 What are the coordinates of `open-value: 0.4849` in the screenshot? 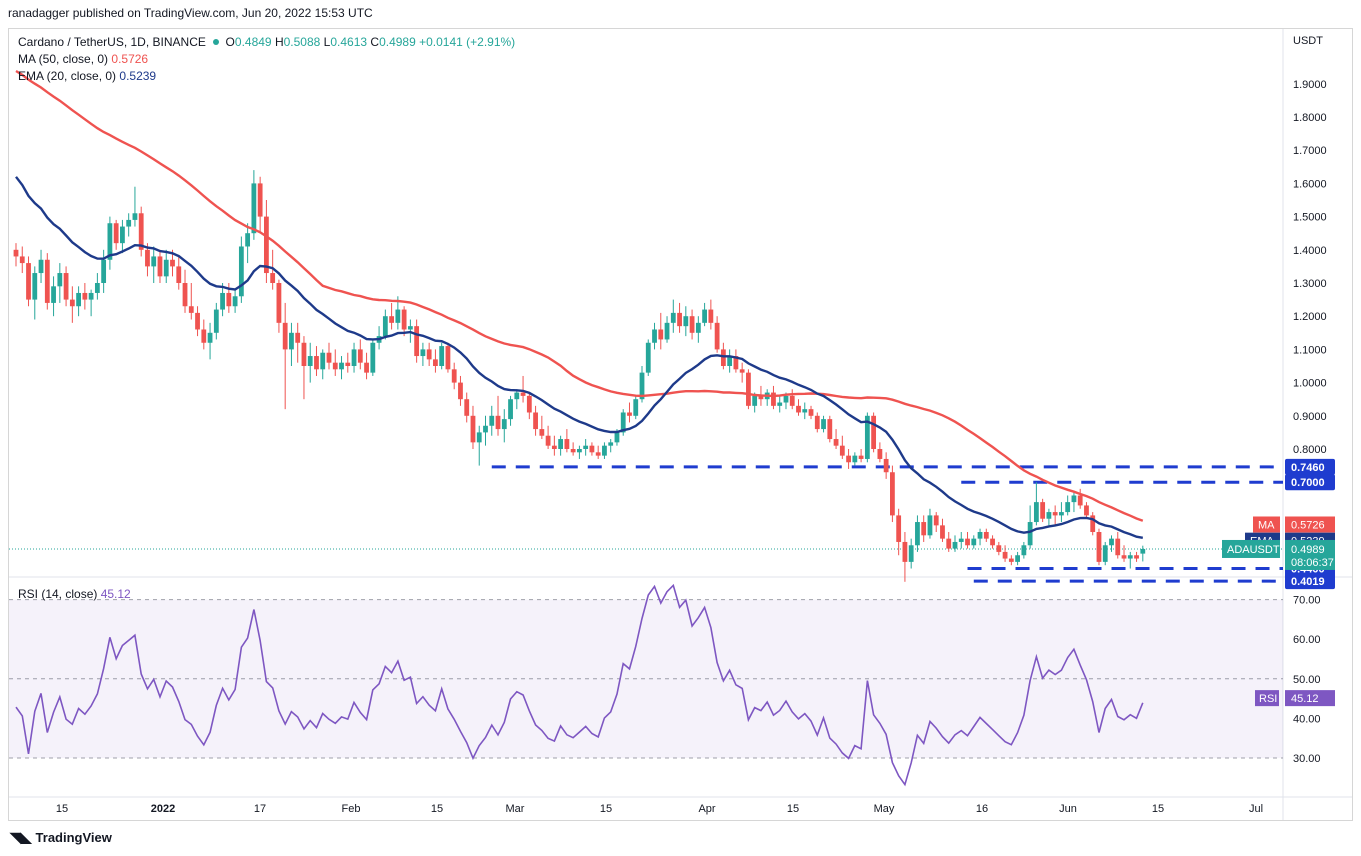 It's located at (253, 42).